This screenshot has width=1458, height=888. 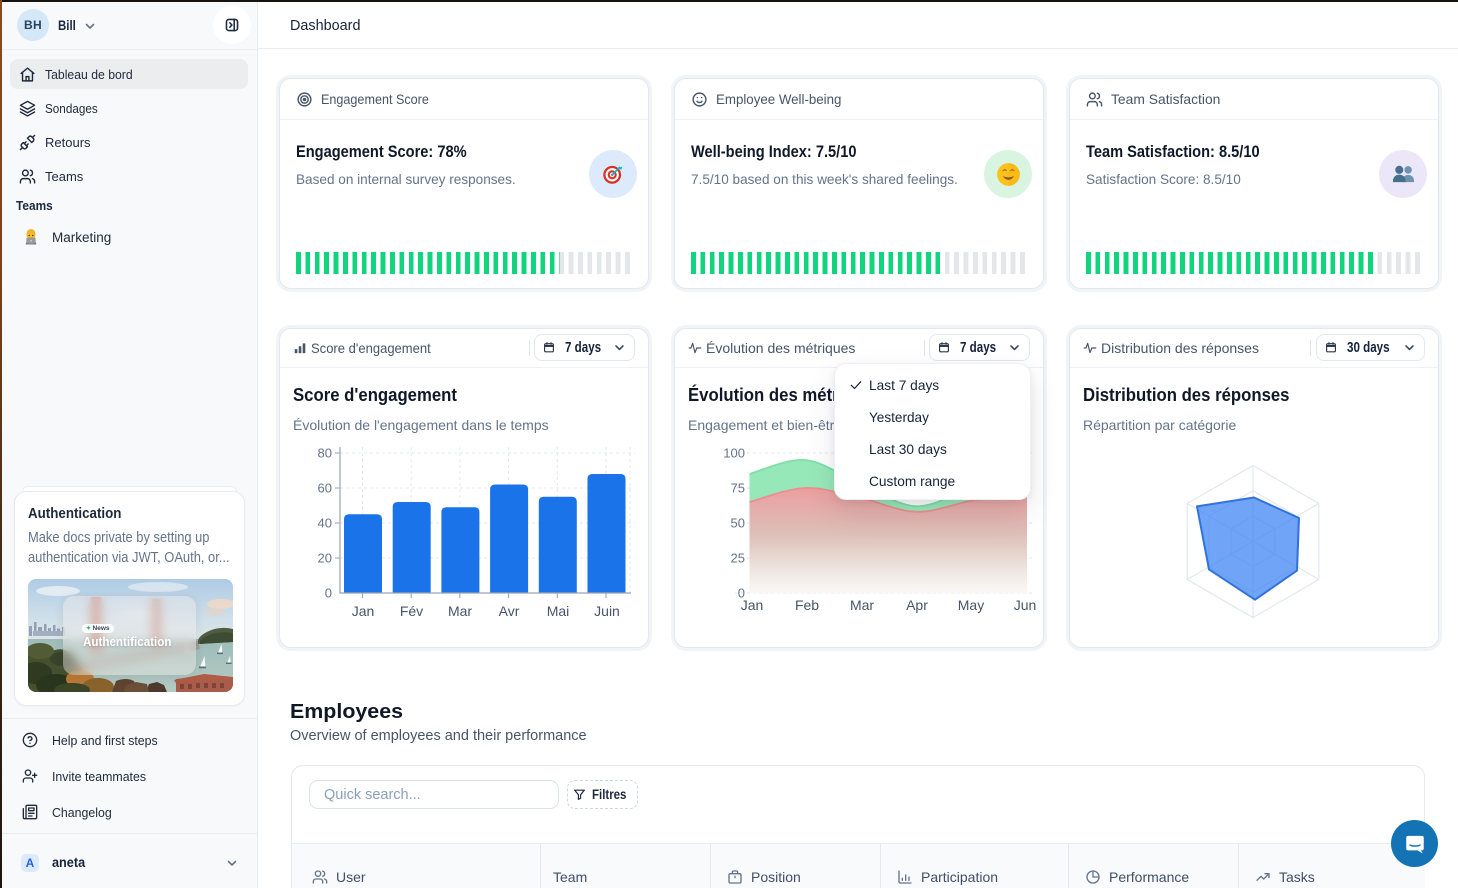 I want to click on svg-text: 75, so click(x=738, y=488).